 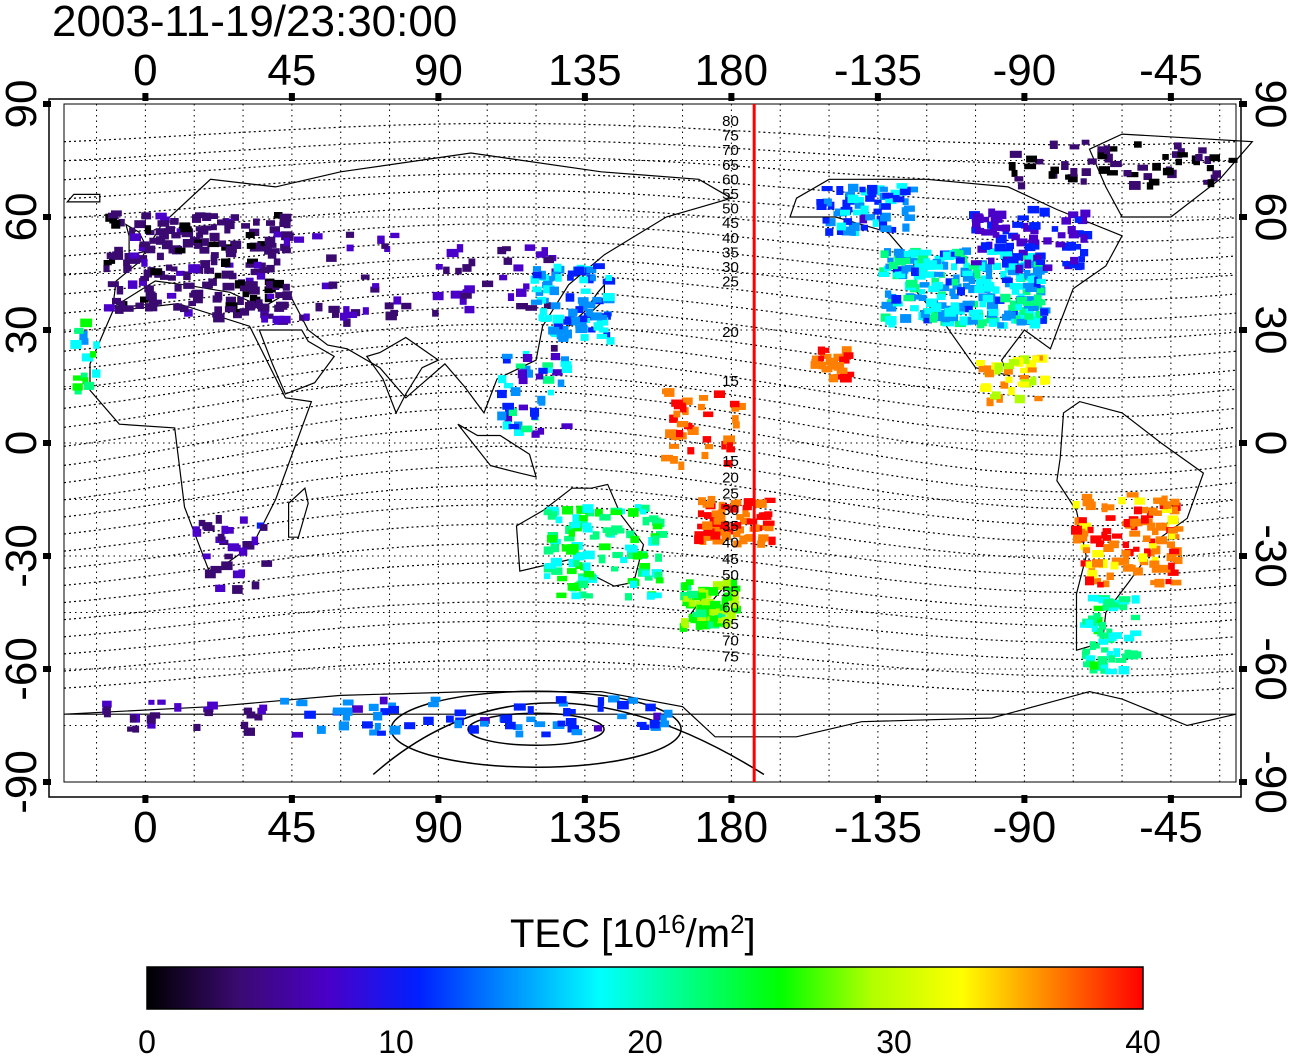 What do you see at coordinates (147, 1040) in the screenshot?
I see `colorbar-tick-label: 0` at bounding box center [147, 1040].